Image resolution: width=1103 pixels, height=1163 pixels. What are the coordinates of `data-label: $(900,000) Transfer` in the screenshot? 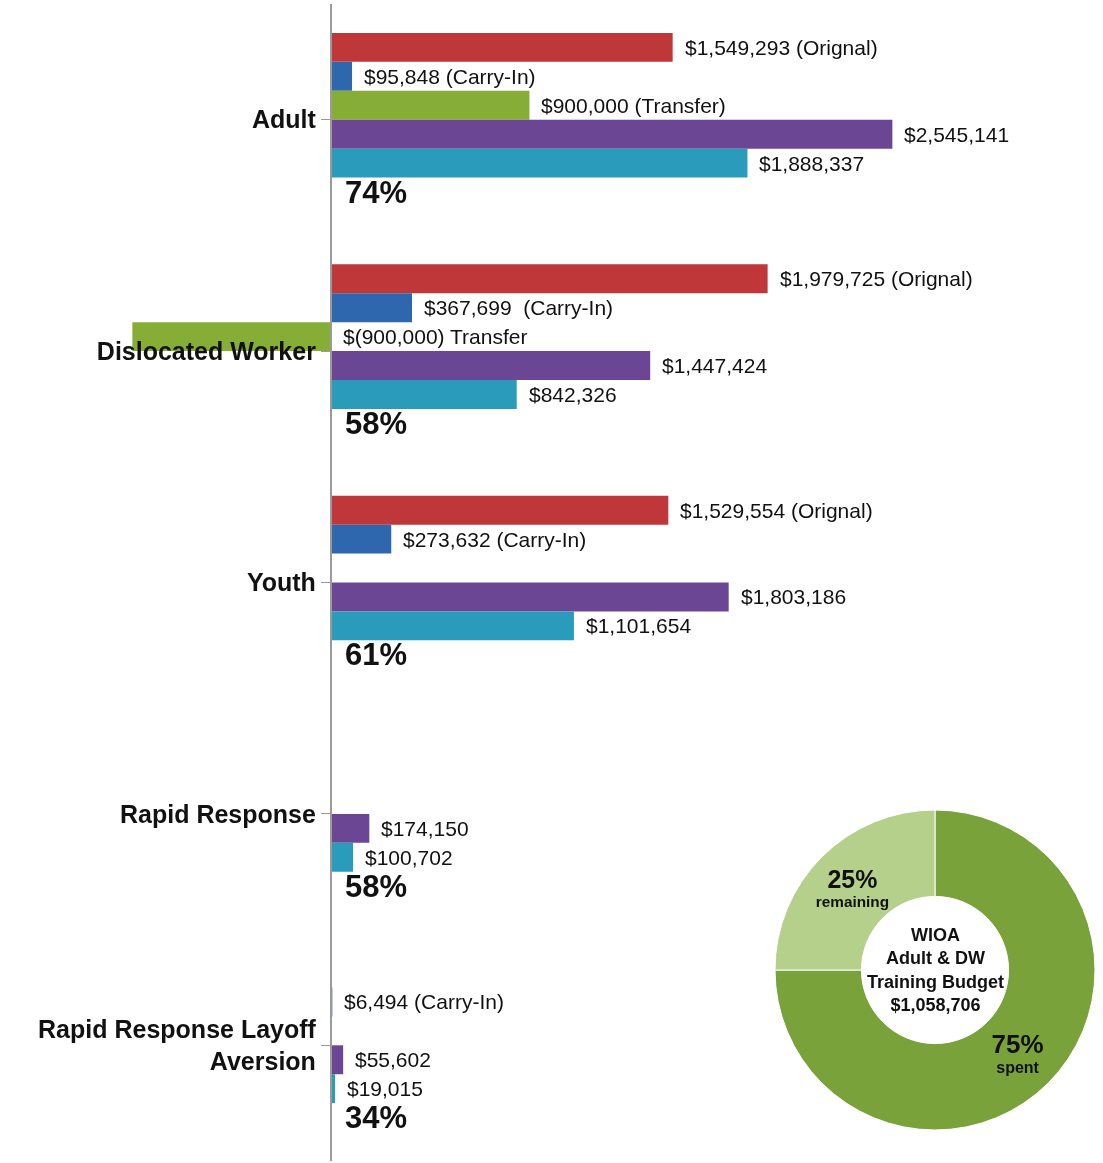 It's located at (435, 336).